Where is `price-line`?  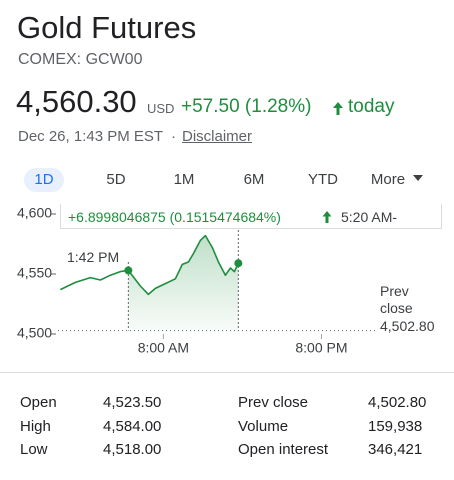 price-line is located at coordinates (150, 265).